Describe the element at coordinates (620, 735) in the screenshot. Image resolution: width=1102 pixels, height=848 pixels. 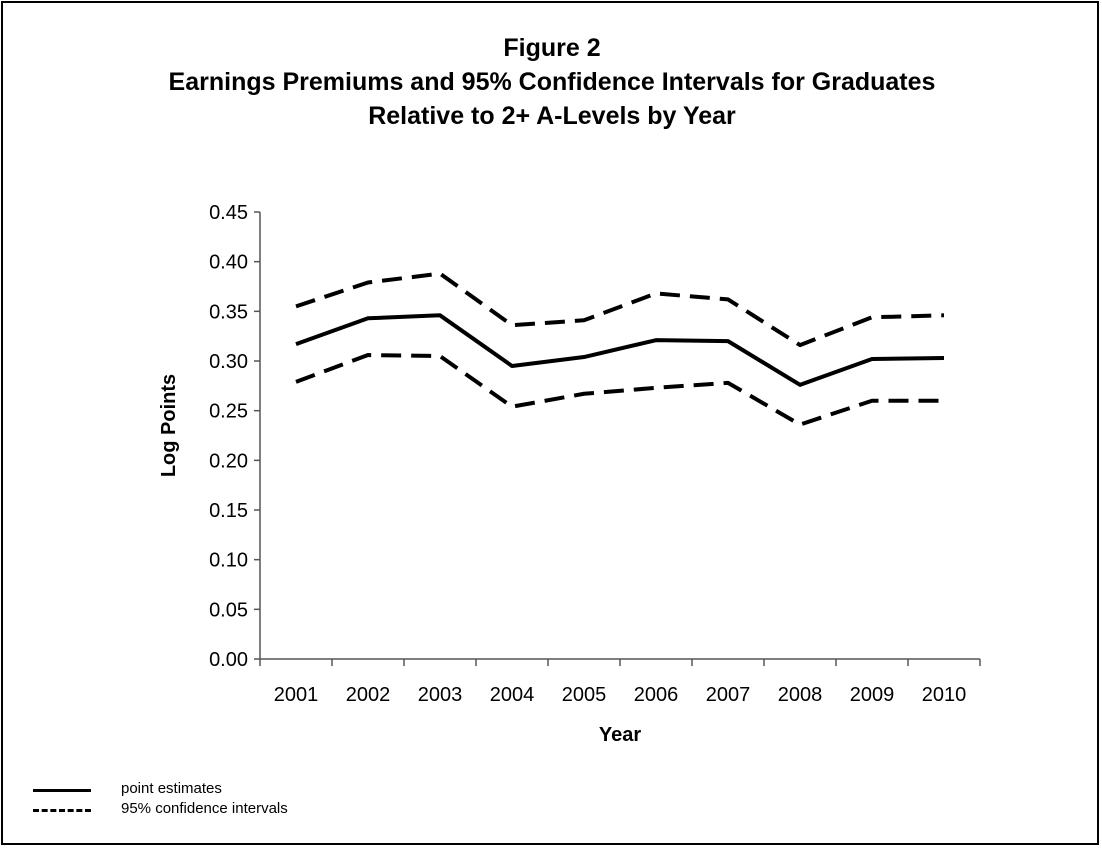
I see `x-axis-label: Year` at that location.